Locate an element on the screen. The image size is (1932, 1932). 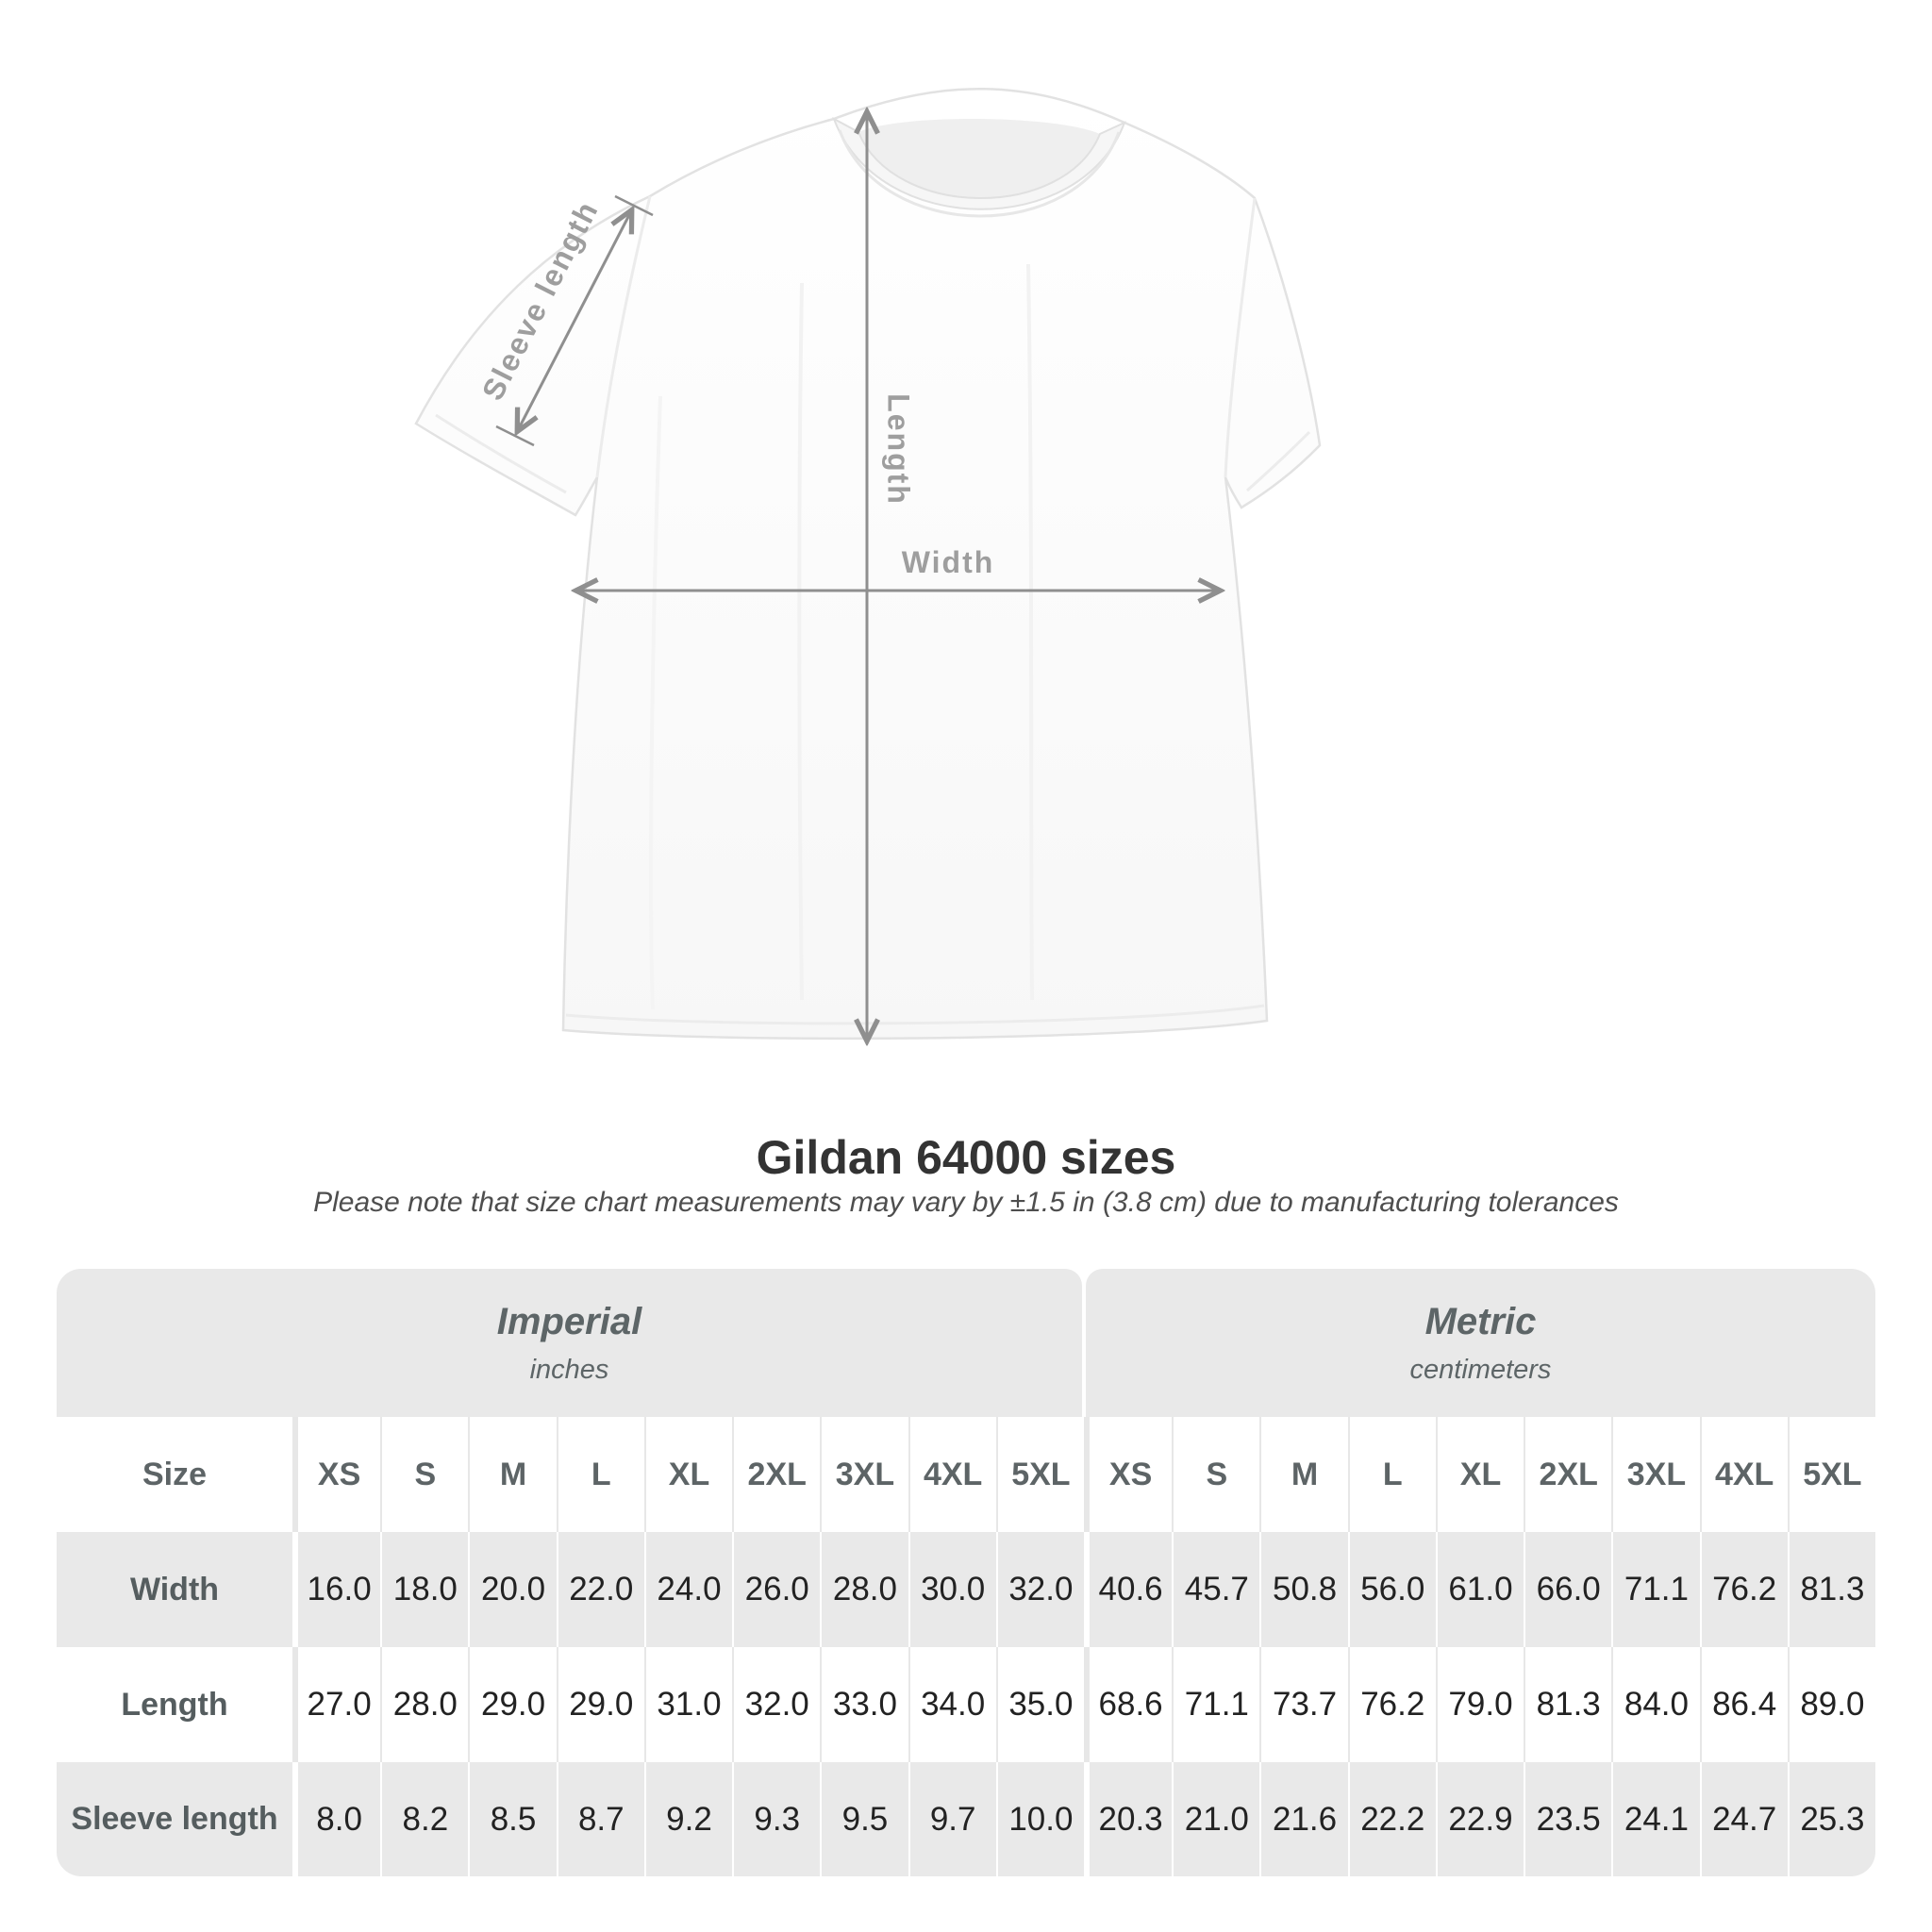
size-header-imperial: 2XL is located at coordinates (776, 1474).